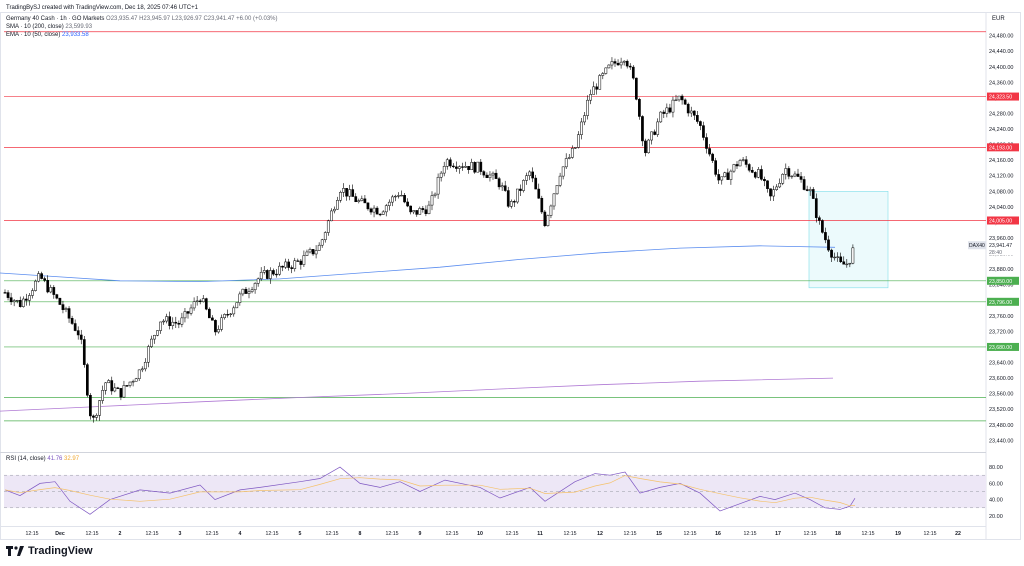 This screenshot has width=1024, height=566. Describe the element at coordinates (996, 468) in the screenshot. I see `rsi-tick-label: 80.00` at that location.